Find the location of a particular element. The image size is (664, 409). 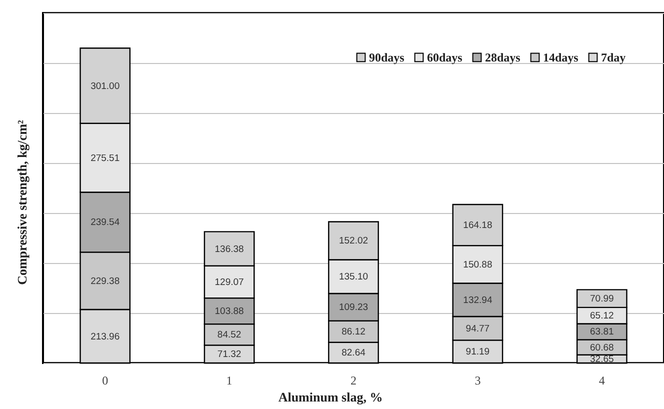

x-tick-label: 1 is located at coordinates (229, 381).